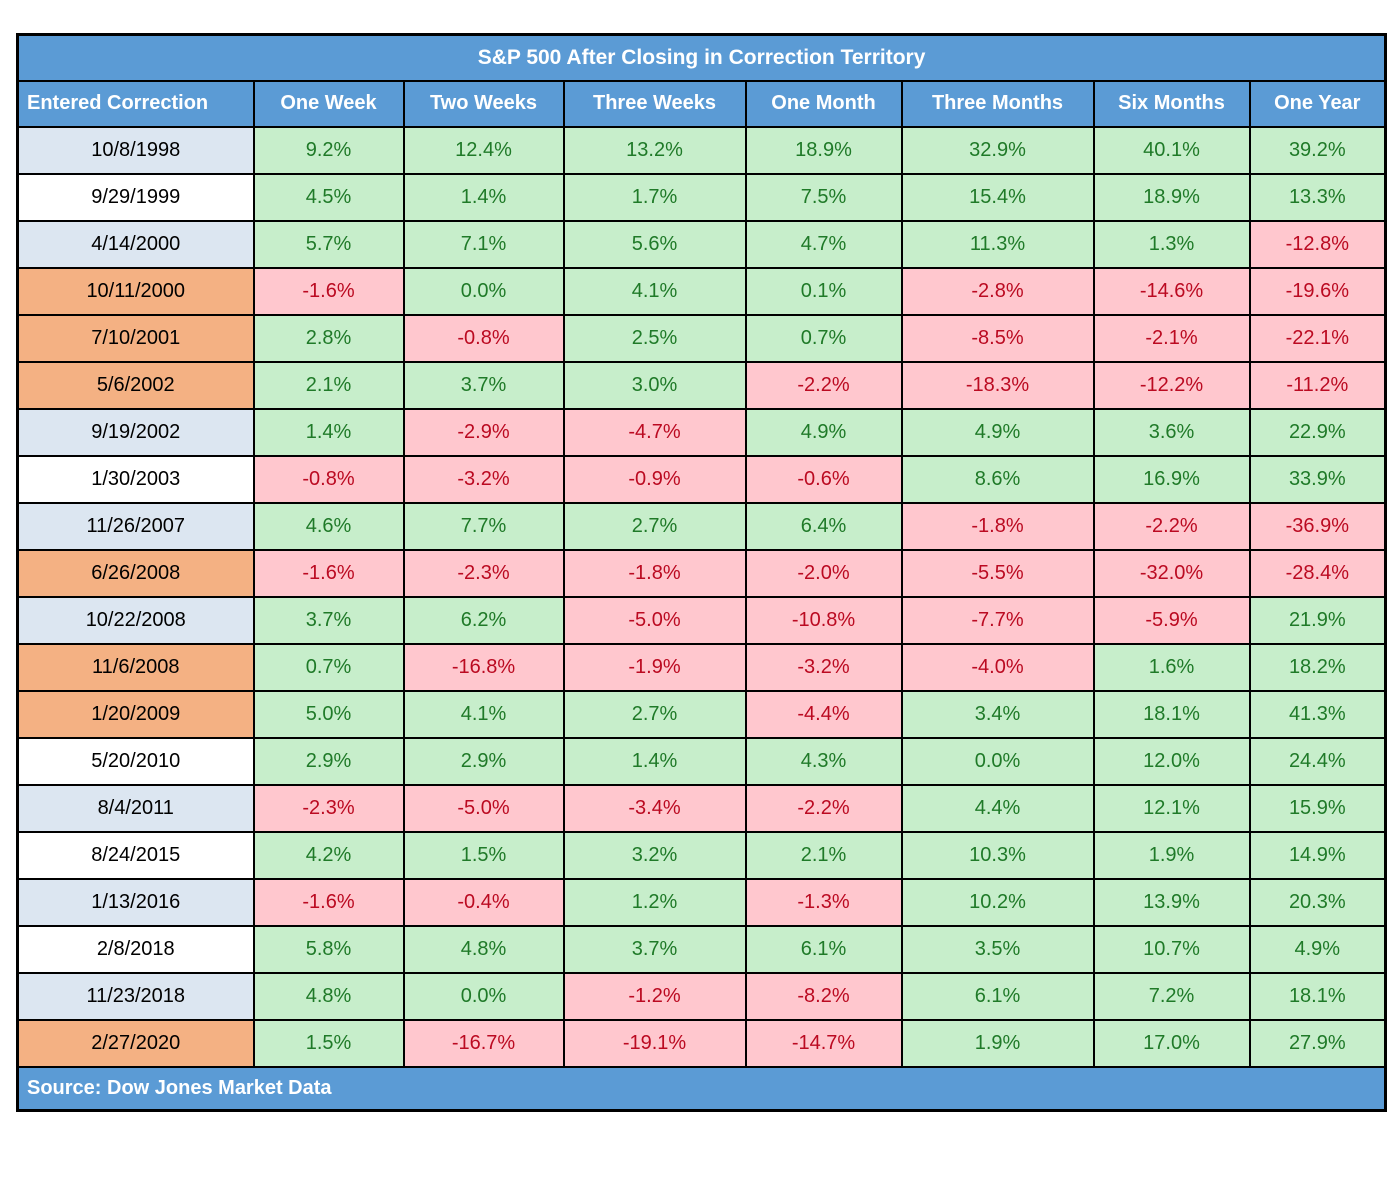 This screenshot has height=1180, width=1400. What do you see at coordinates (1317, 526) in the screenshot?
I see `return-cell: -36.9%` at bounding box center [1317, 526].